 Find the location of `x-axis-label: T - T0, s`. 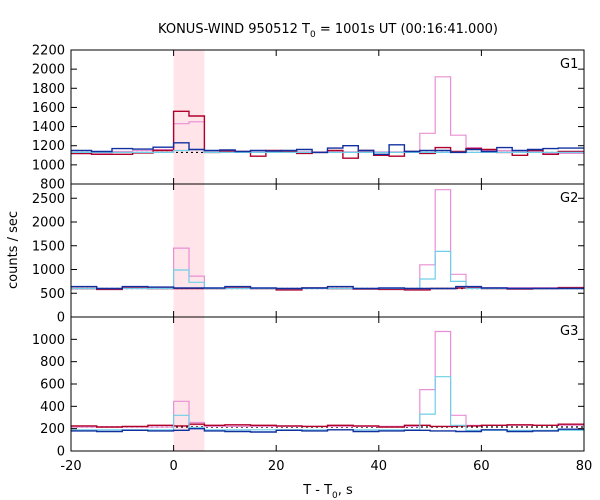

x-axis-label: T - T0, s is located at coordinates (327, 491).